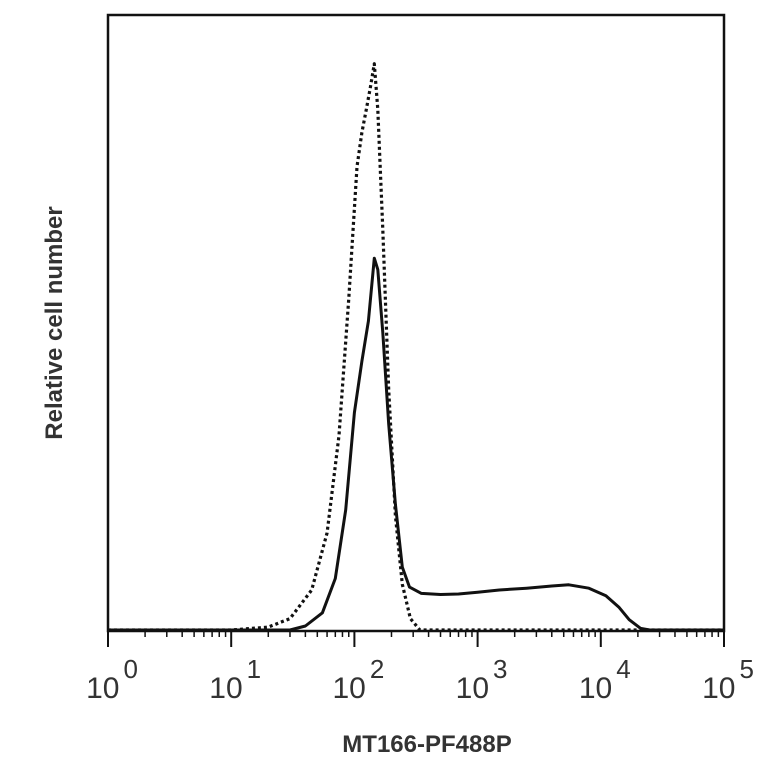  What do you see at coordinates (605, 679) in the screenshot?
I see `x-tick-label: 10⁴` at bounding box center [605, 679].